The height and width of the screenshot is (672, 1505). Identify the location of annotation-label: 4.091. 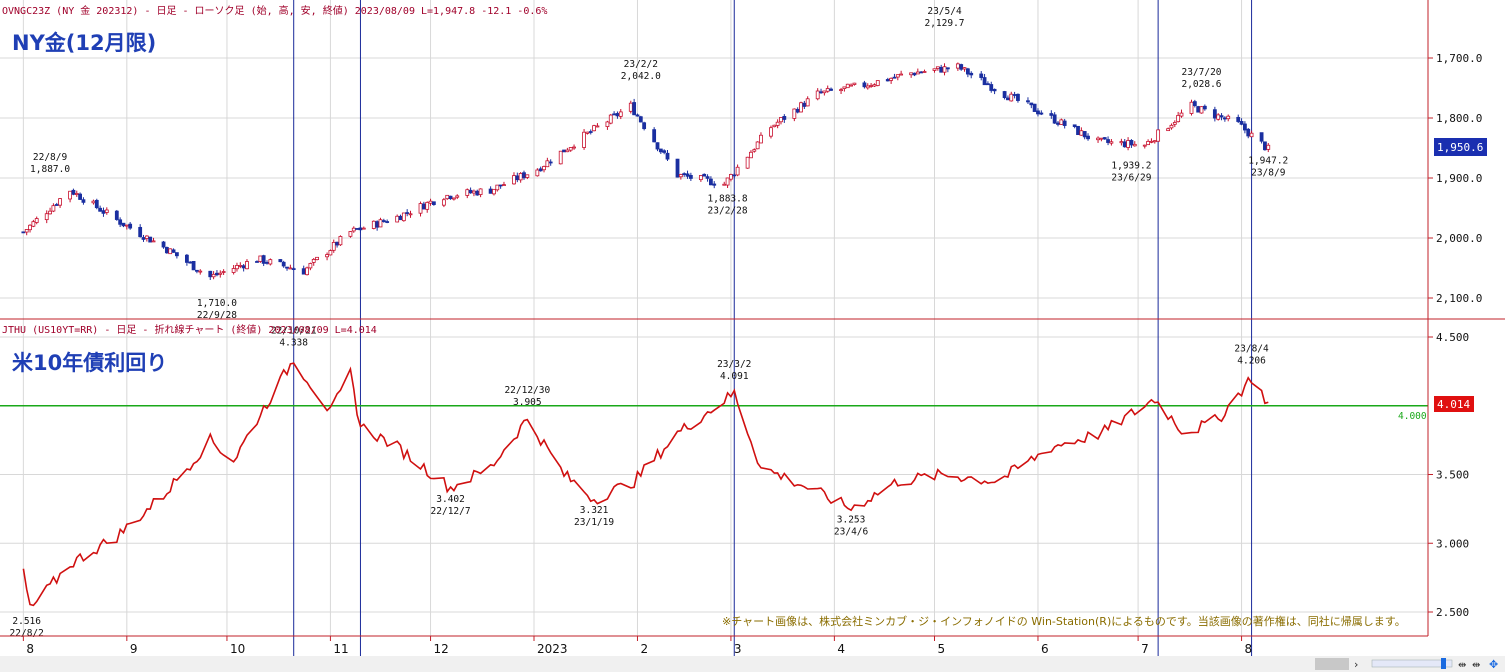
(734, 376).